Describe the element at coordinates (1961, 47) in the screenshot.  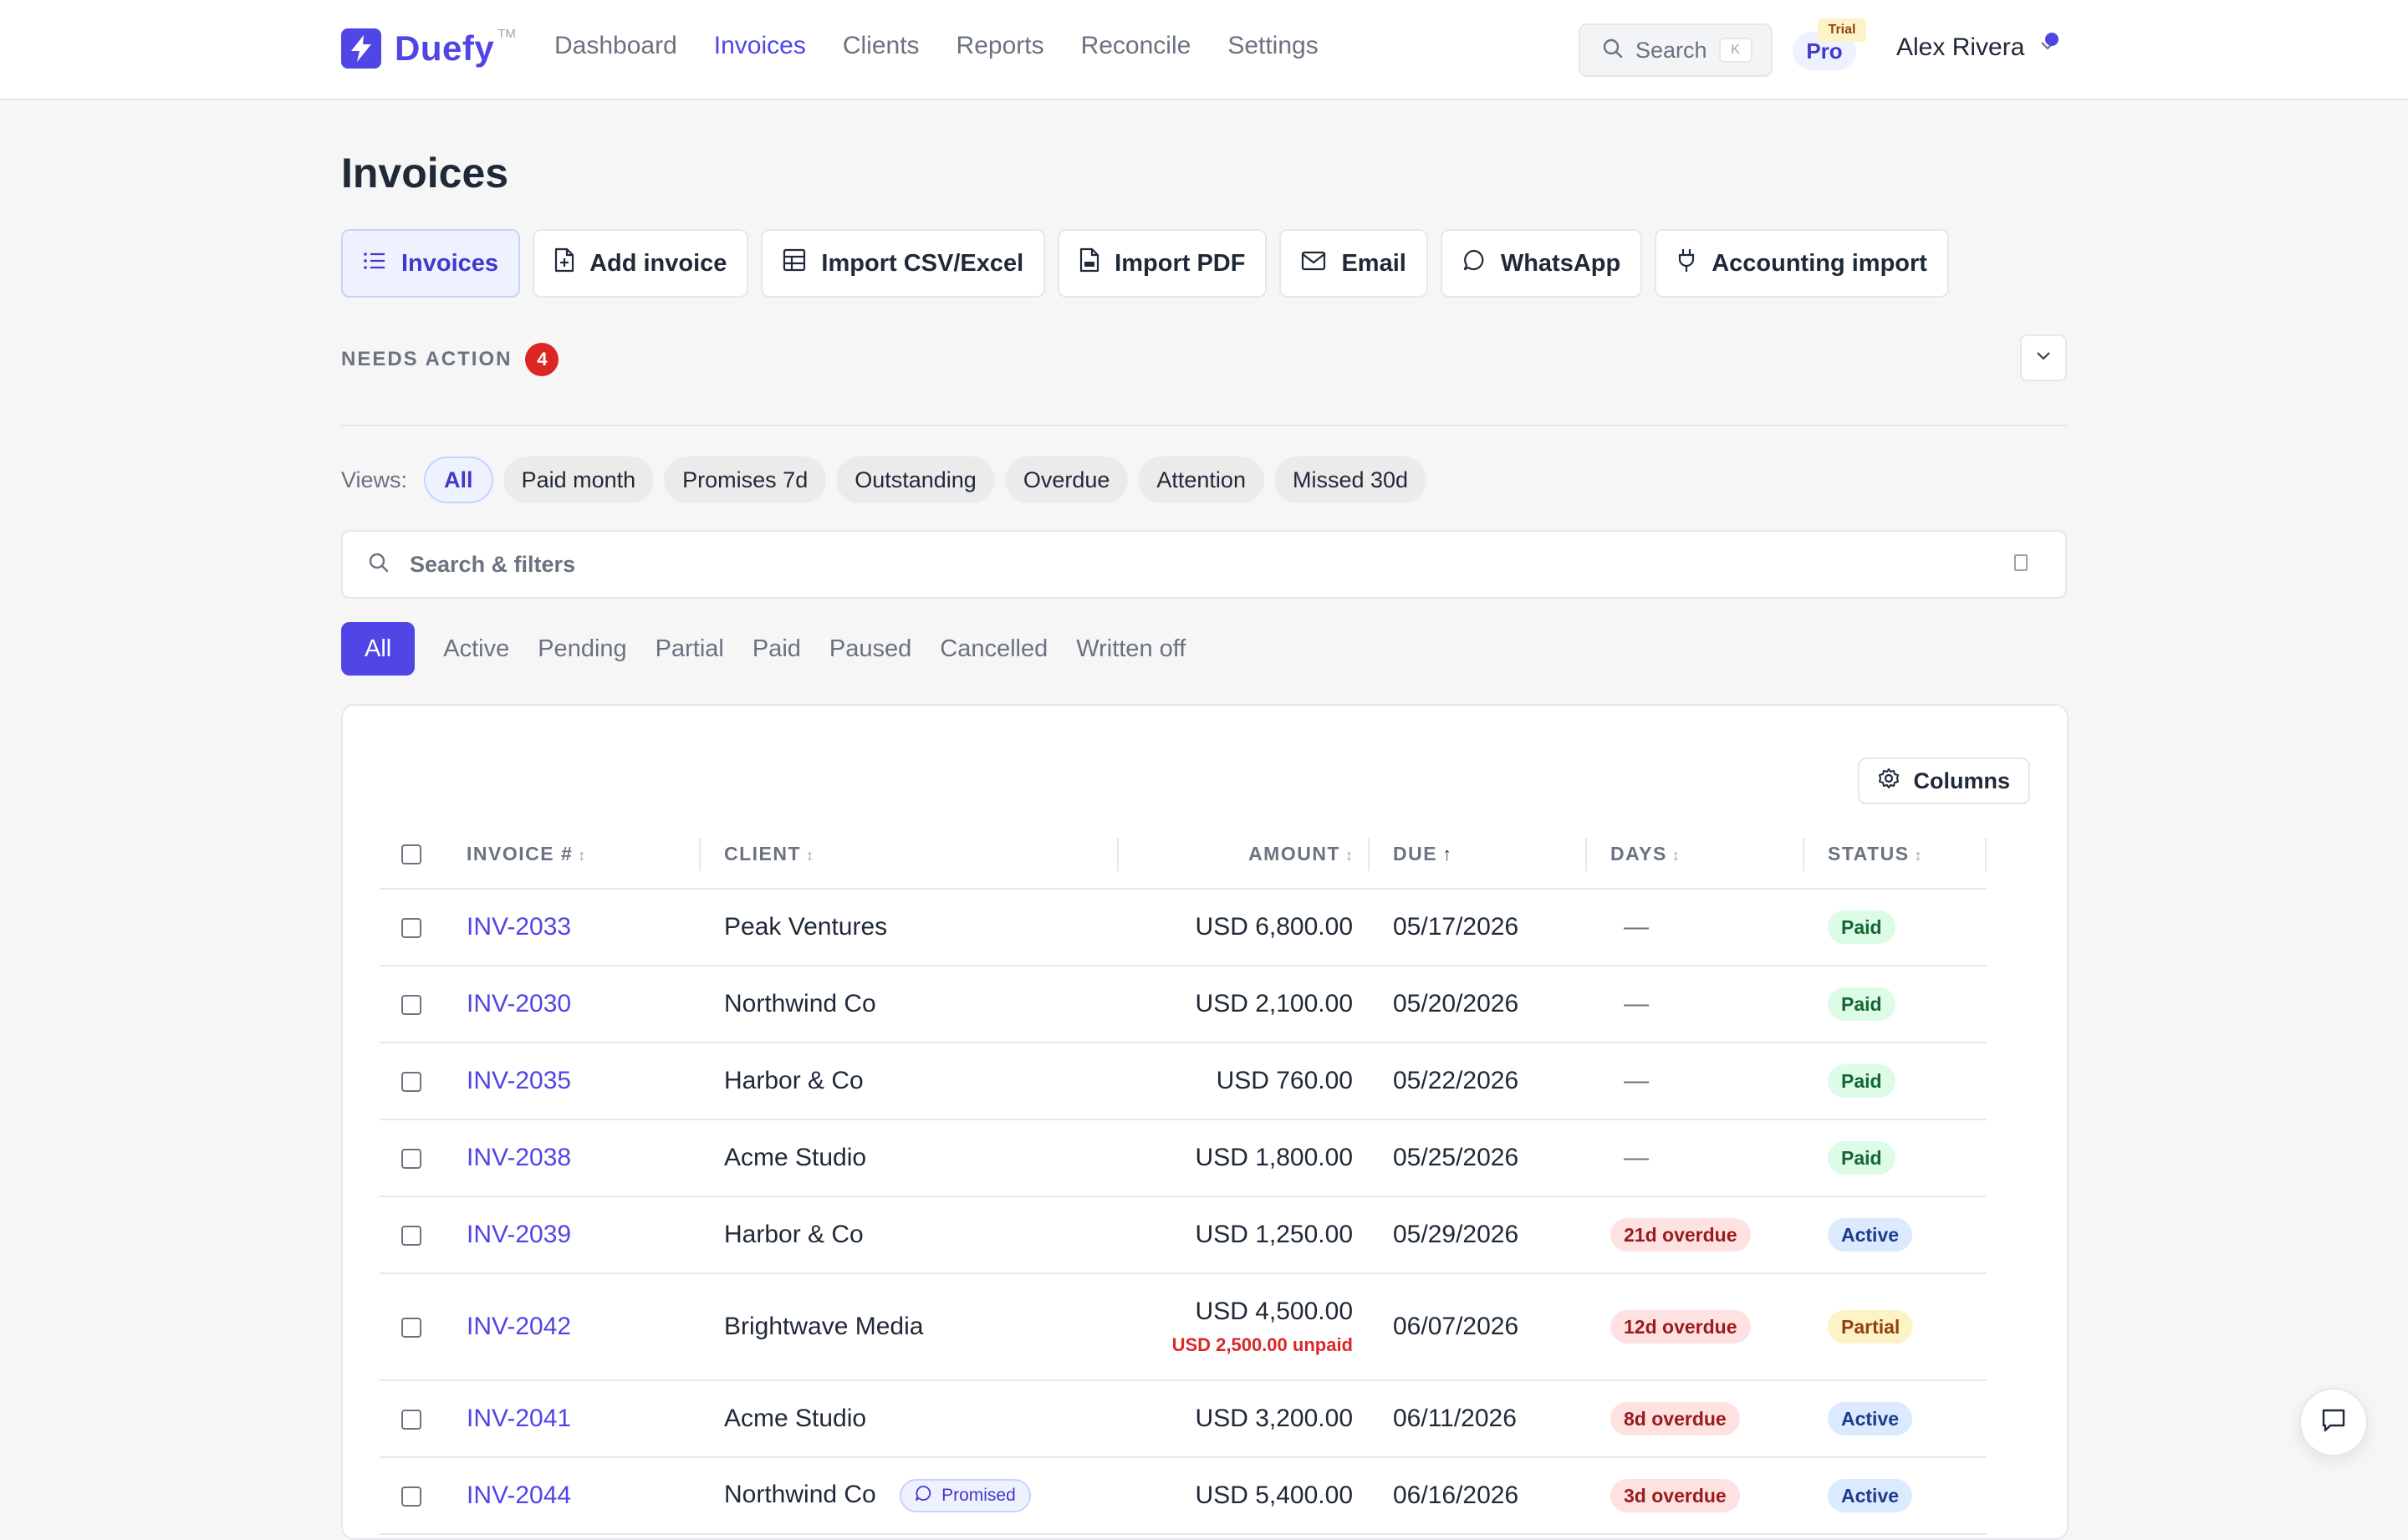
I see `user-name: Alex Rivera` at that location.